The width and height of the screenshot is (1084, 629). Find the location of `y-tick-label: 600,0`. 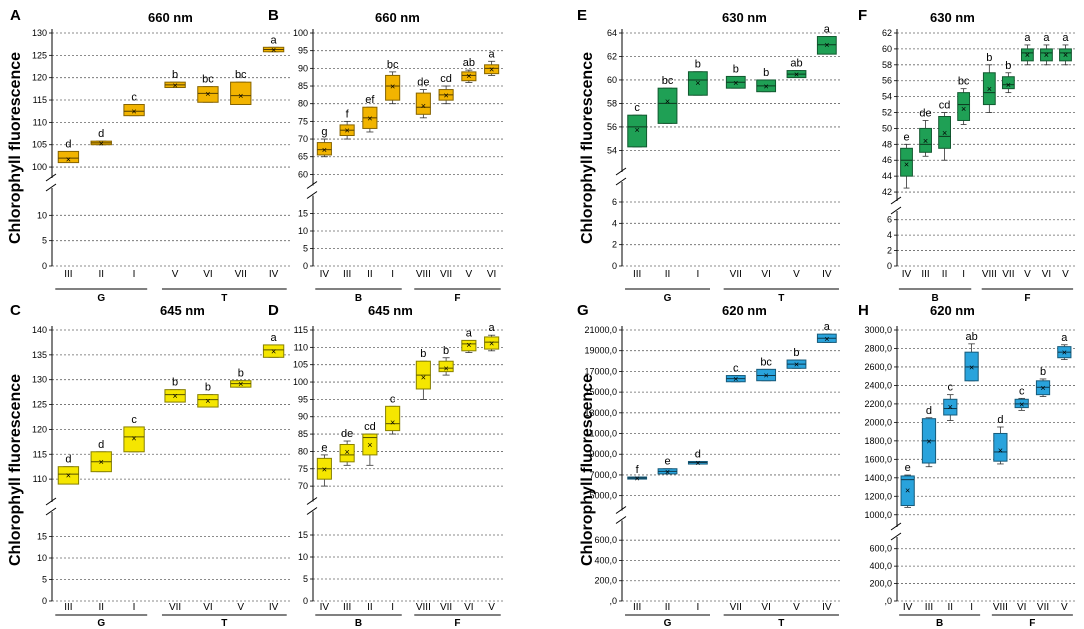

y-tick-label: 600,0 is located at coordinates (605, 540).